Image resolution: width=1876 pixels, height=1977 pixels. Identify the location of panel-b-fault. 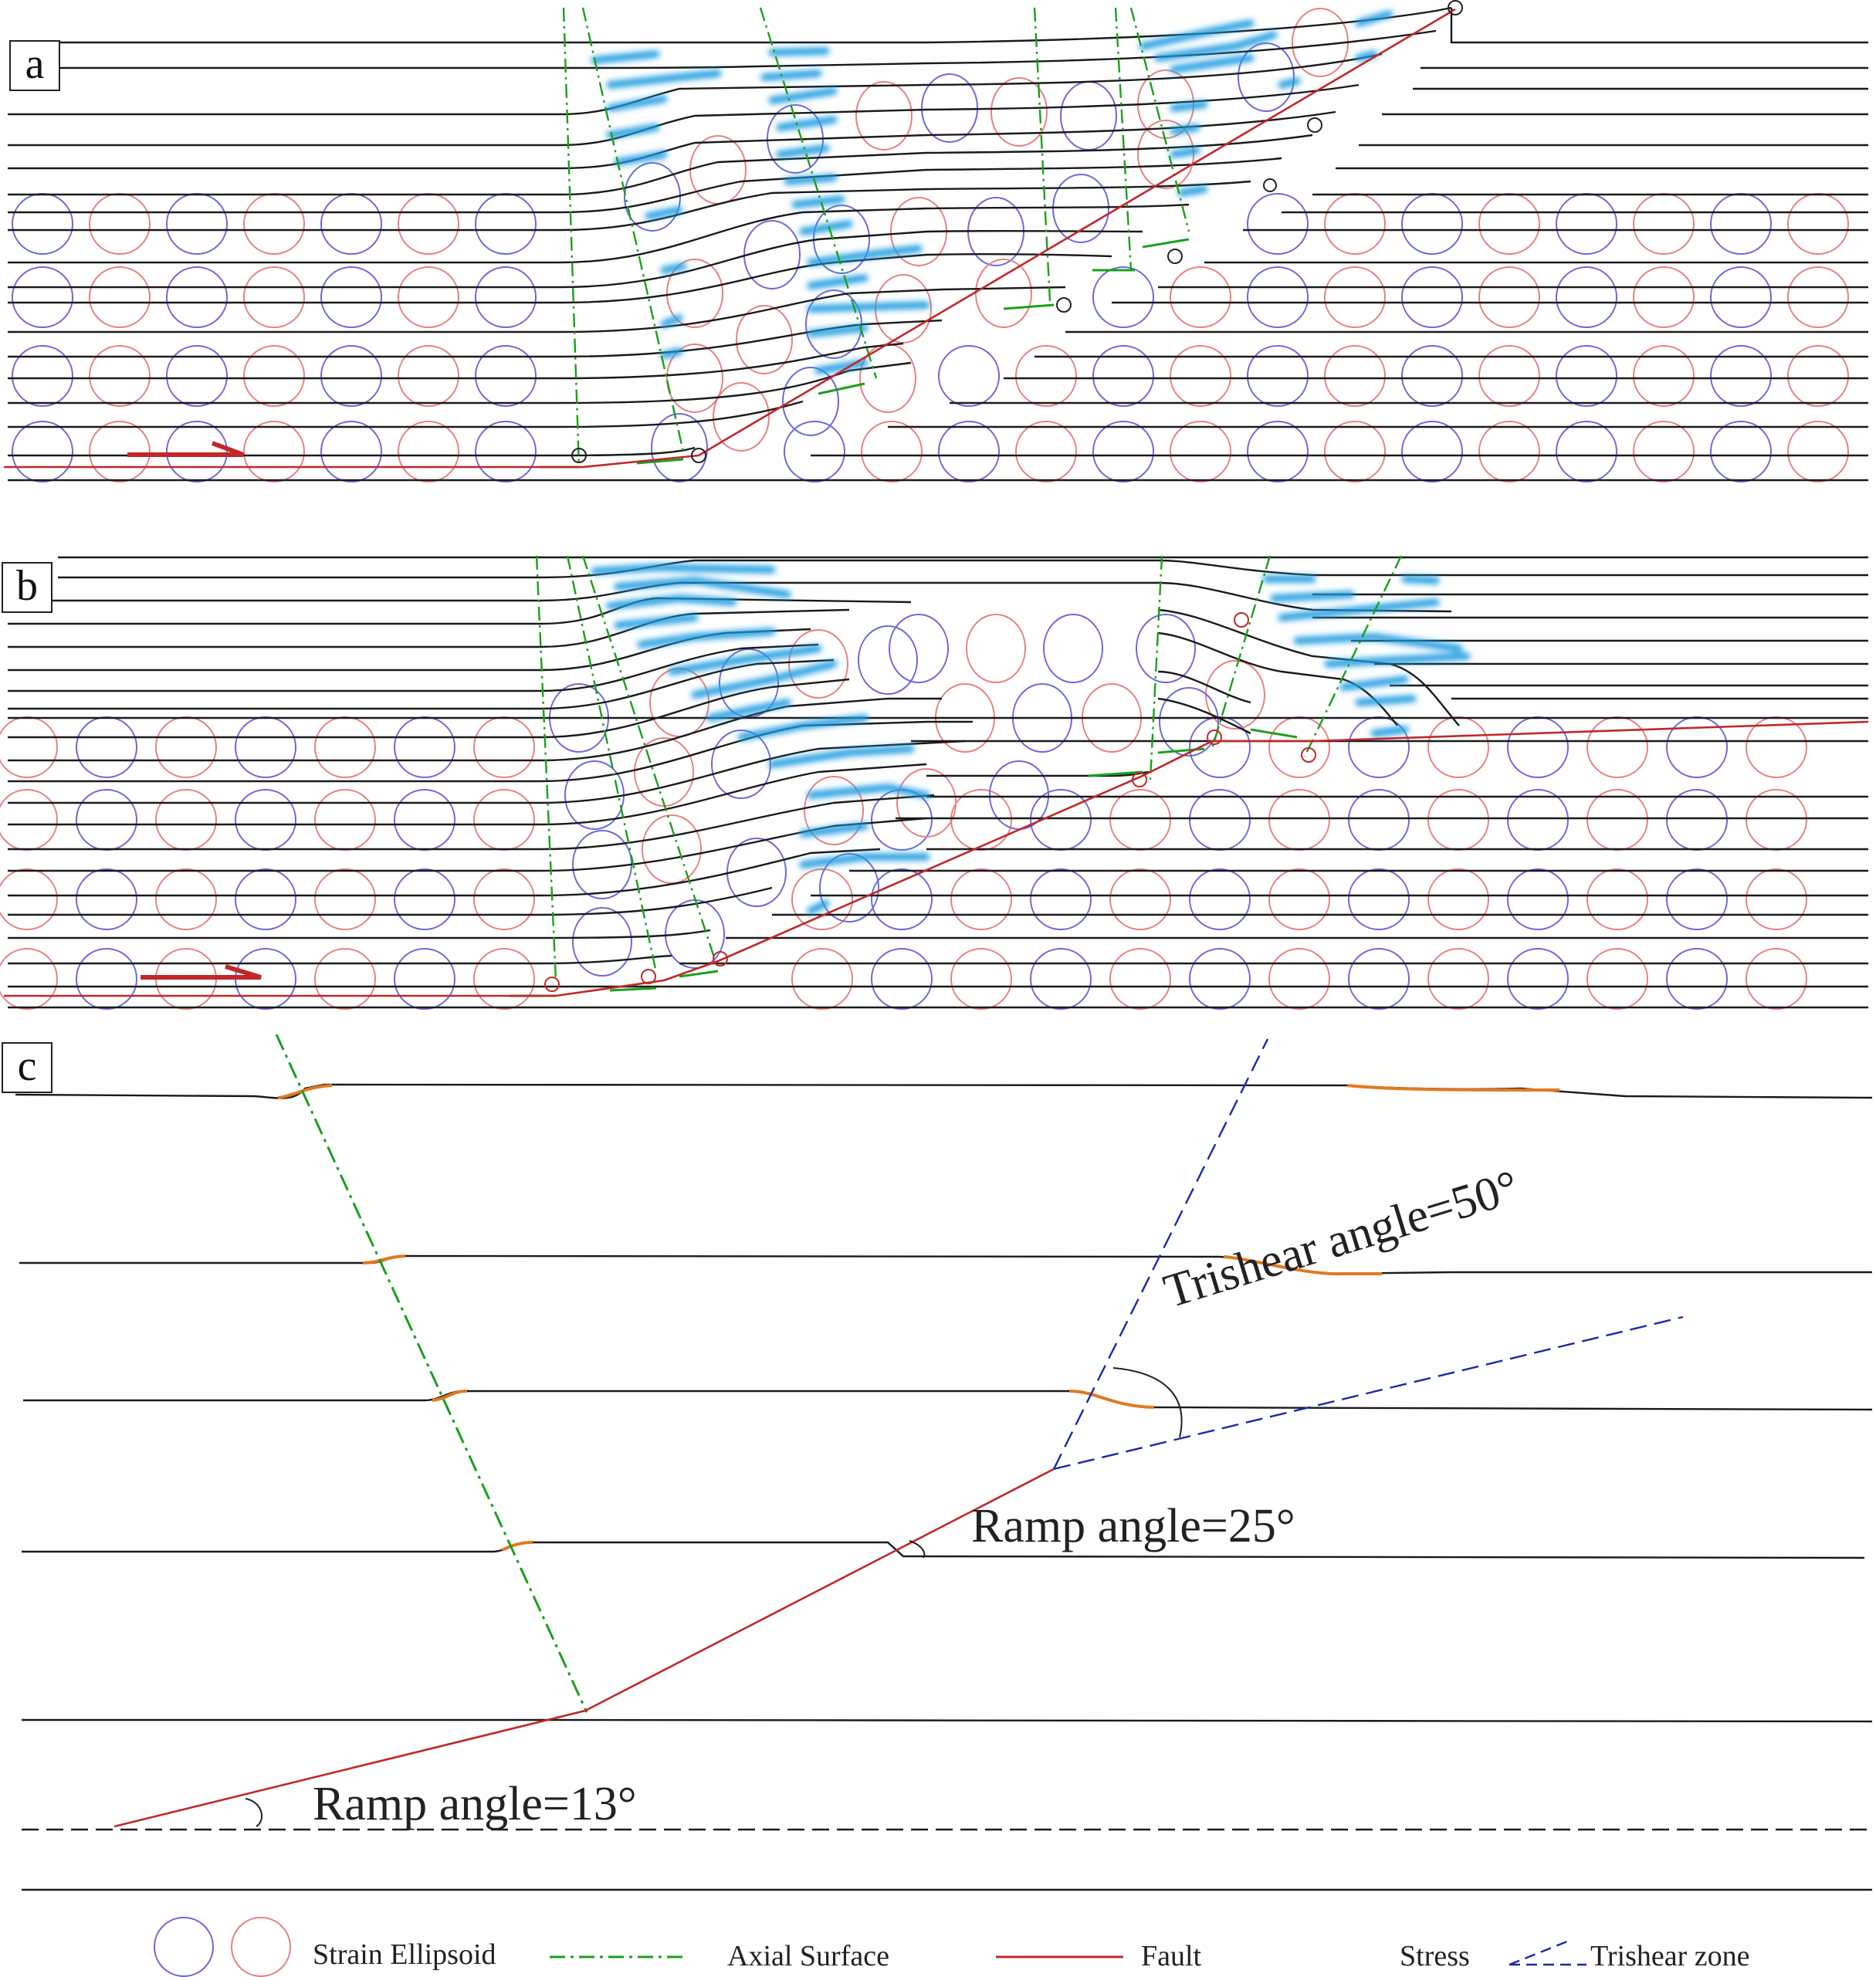
(936, 858).